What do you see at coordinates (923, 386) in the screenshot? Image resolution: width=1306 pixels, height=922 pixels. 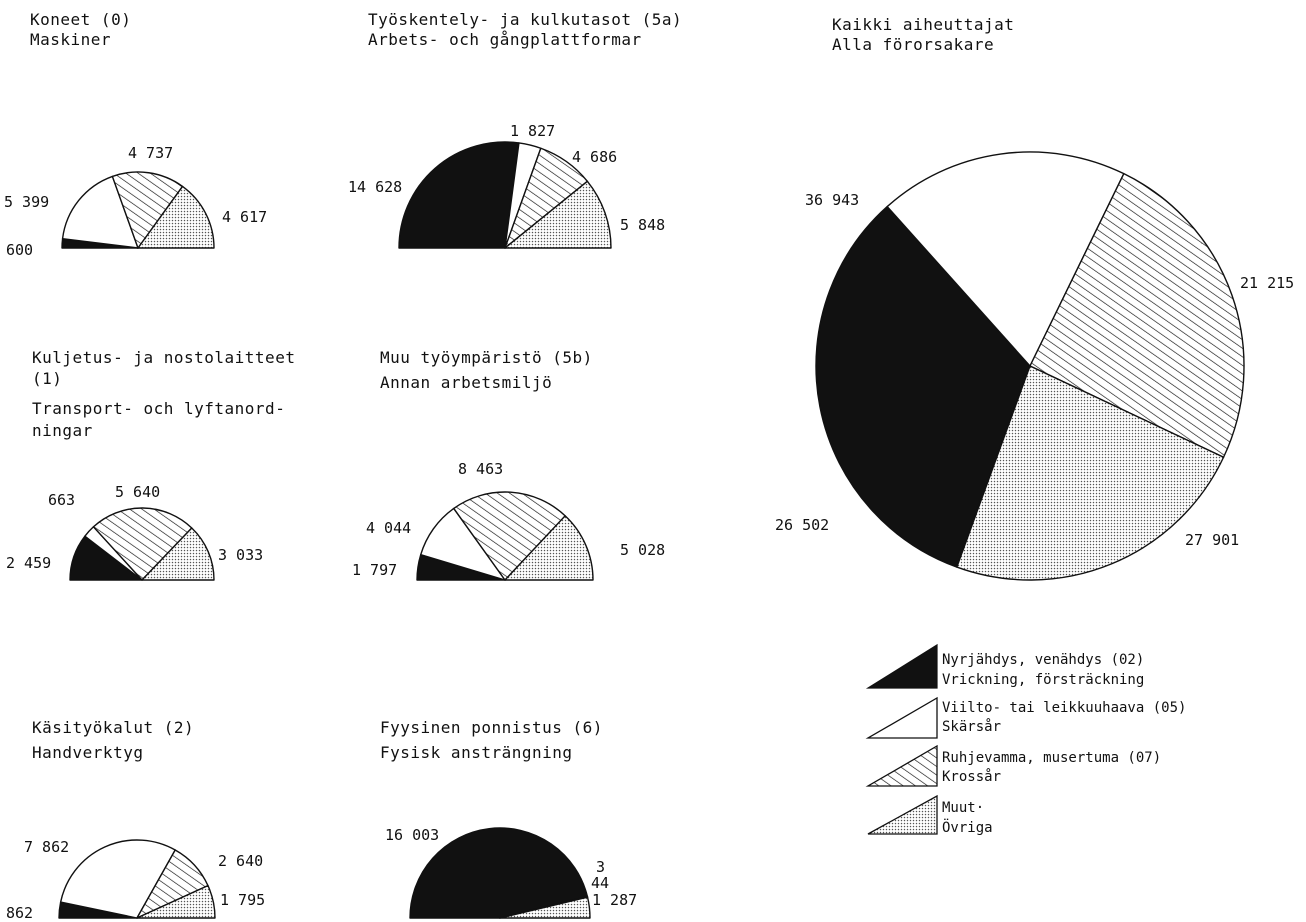 I see `chart-2-slice-sprain` at bounding box center [923, 386].